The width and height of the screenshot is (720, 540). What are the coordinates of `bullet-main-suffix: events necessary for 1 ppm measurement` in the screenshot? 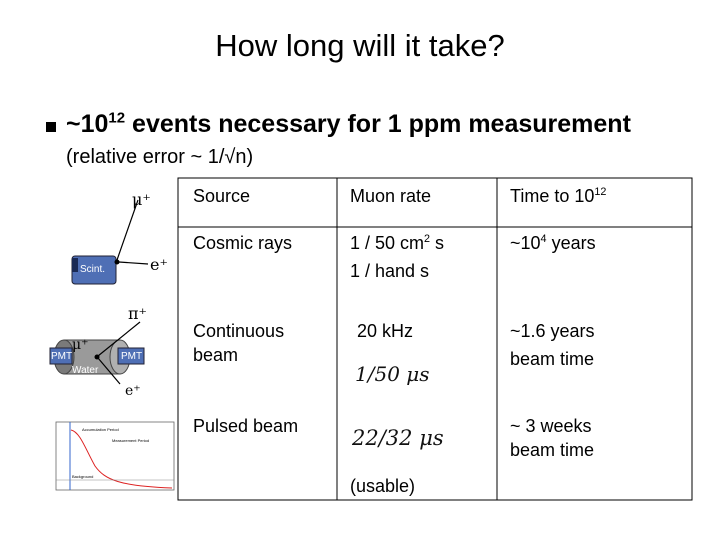 It's located at (378, 124).